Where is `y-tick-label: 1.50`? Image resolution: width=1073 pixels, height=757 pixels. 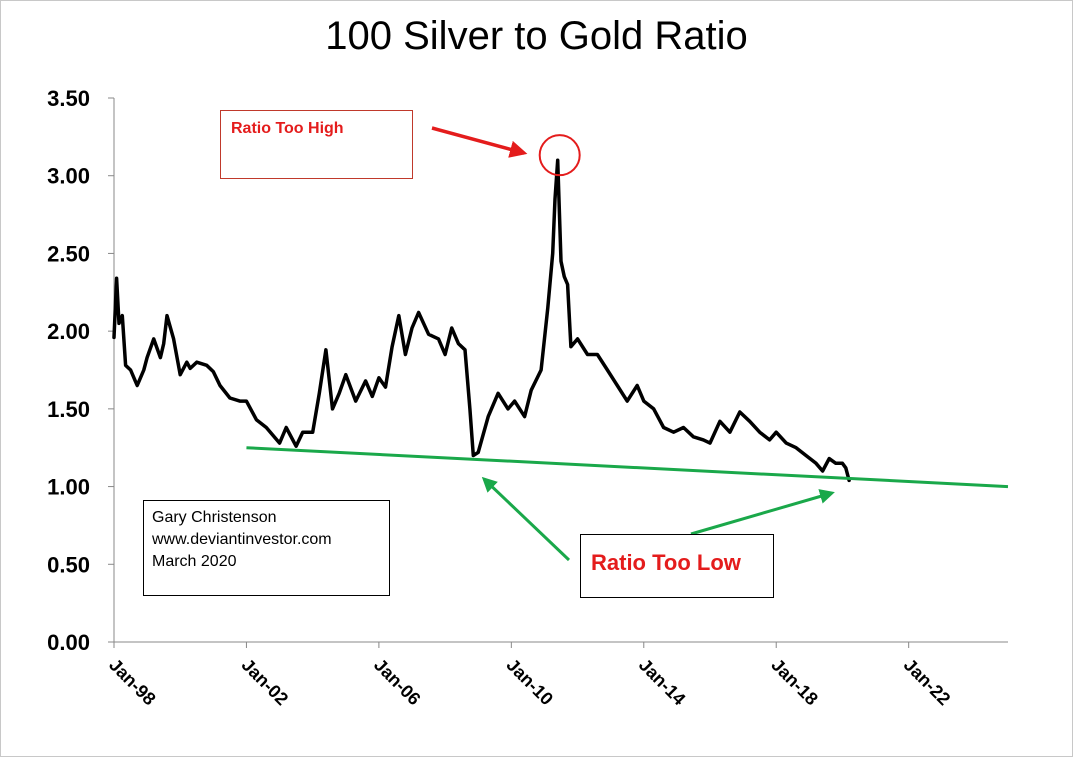 y-tick-label: 1.50 is located at coordinates (68, 409).